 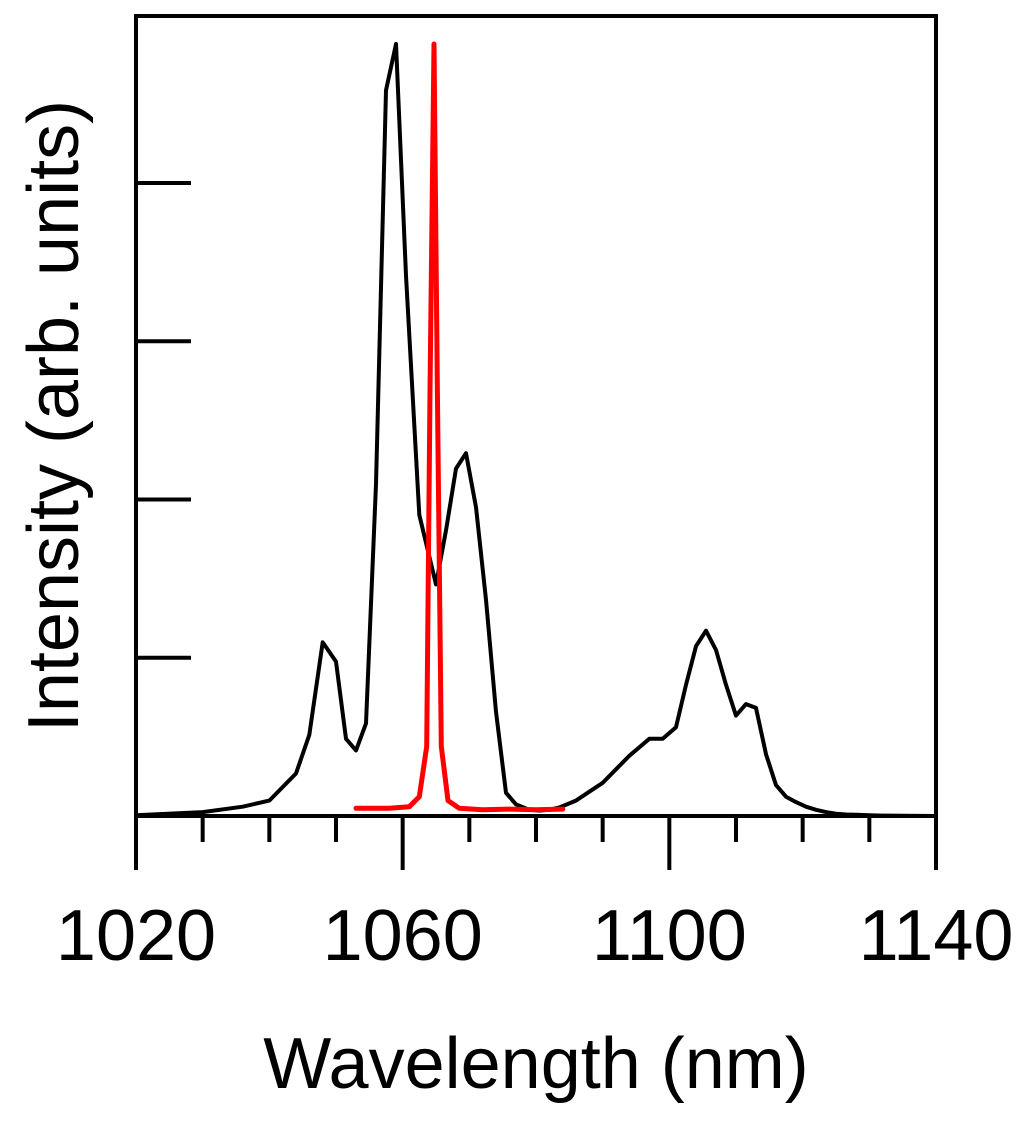 What do you see at coordinates (536, 843) in the screenshot?
I see `x-axis-ticks` at bounding box center [536, 843].